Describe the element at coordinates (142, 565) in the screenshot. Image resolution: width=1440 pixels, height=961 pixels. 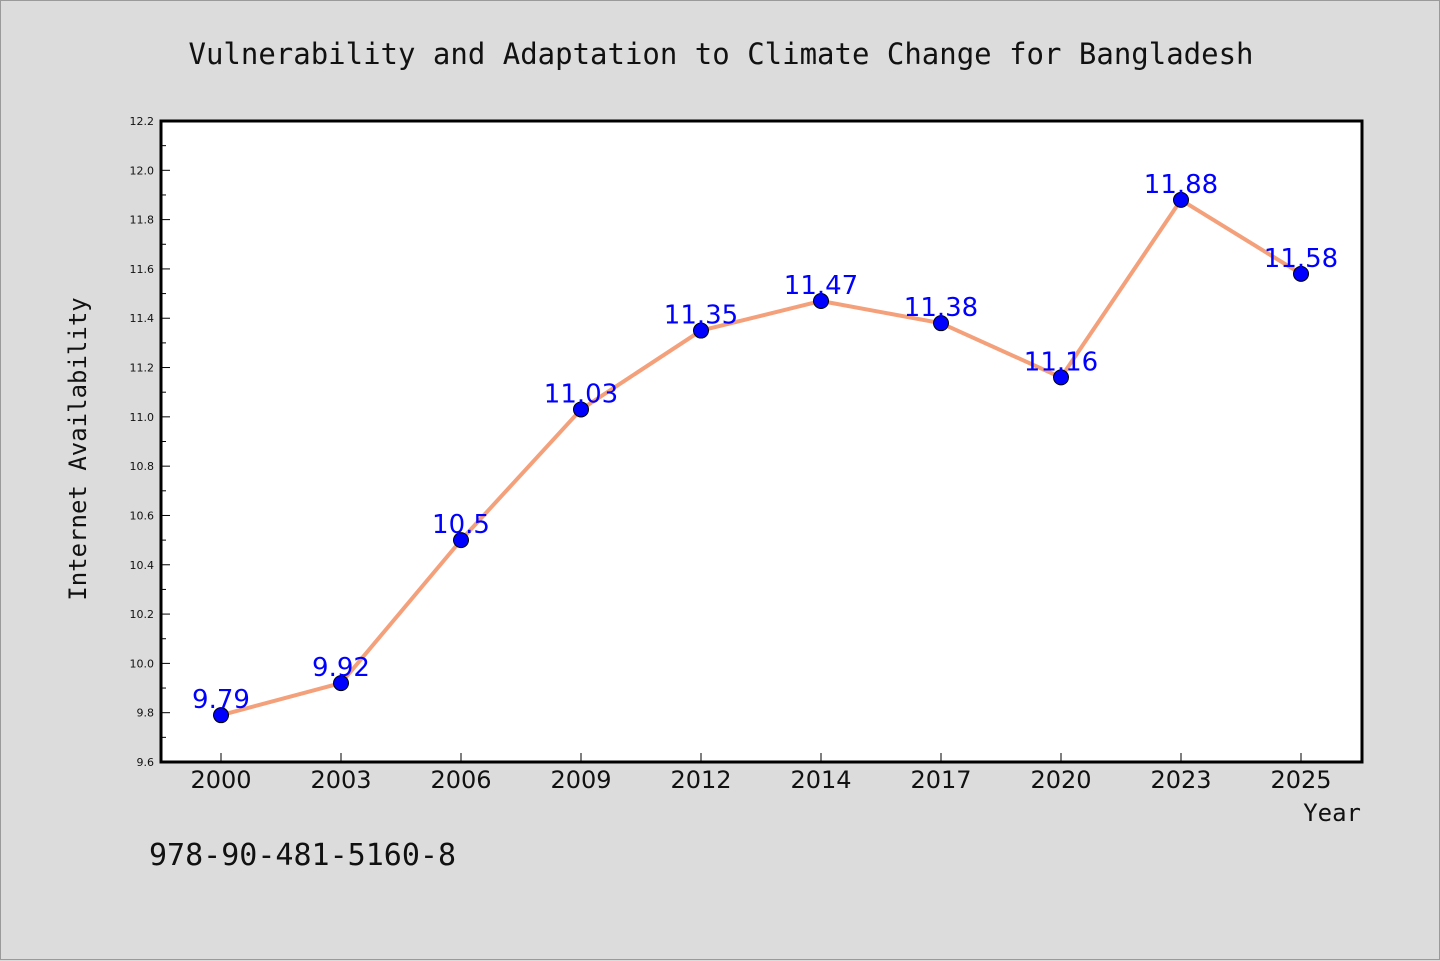
I see `y-tick-label: 10.4` at that location.